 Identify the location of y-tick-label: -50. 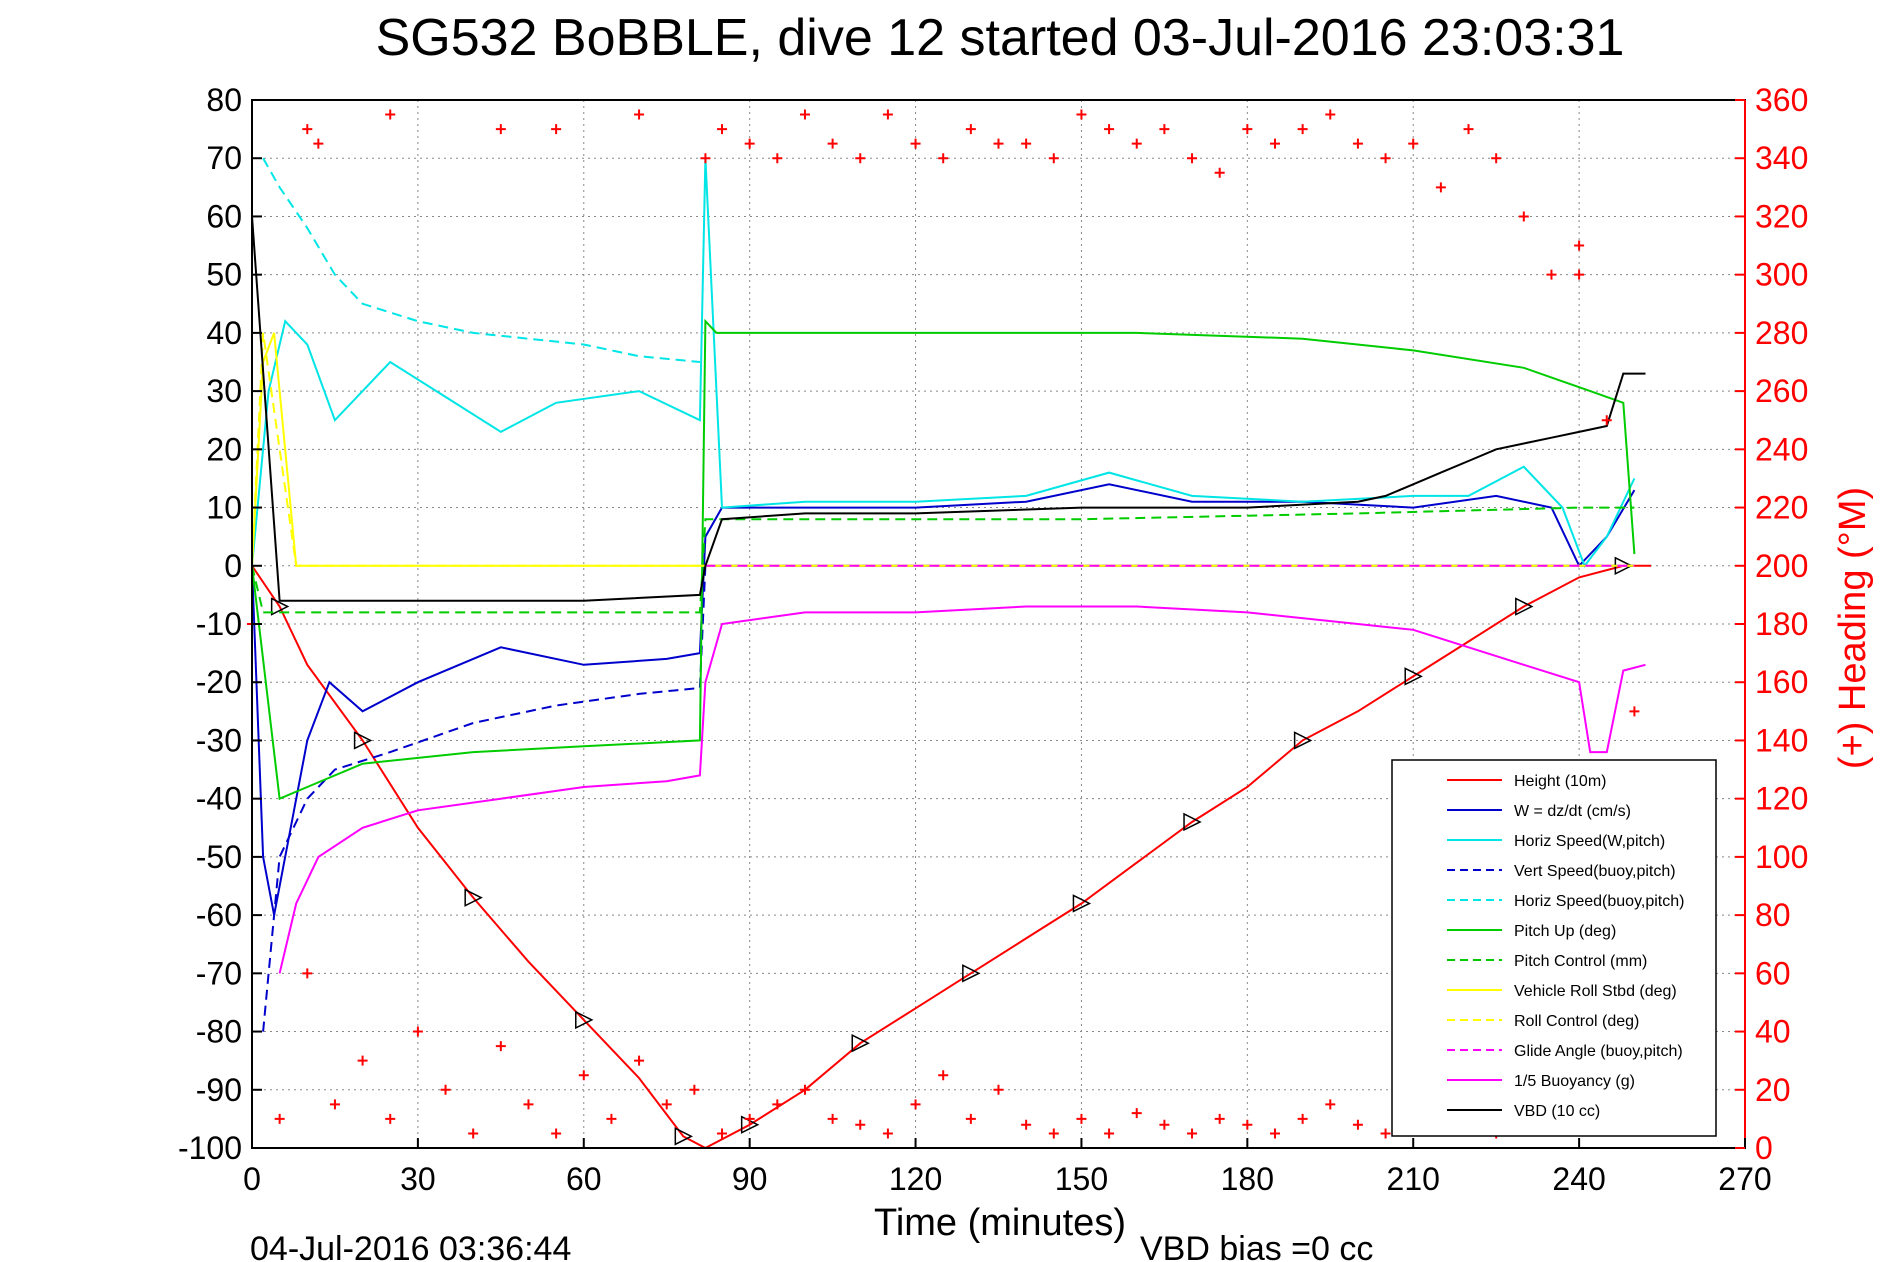
(219, 857).